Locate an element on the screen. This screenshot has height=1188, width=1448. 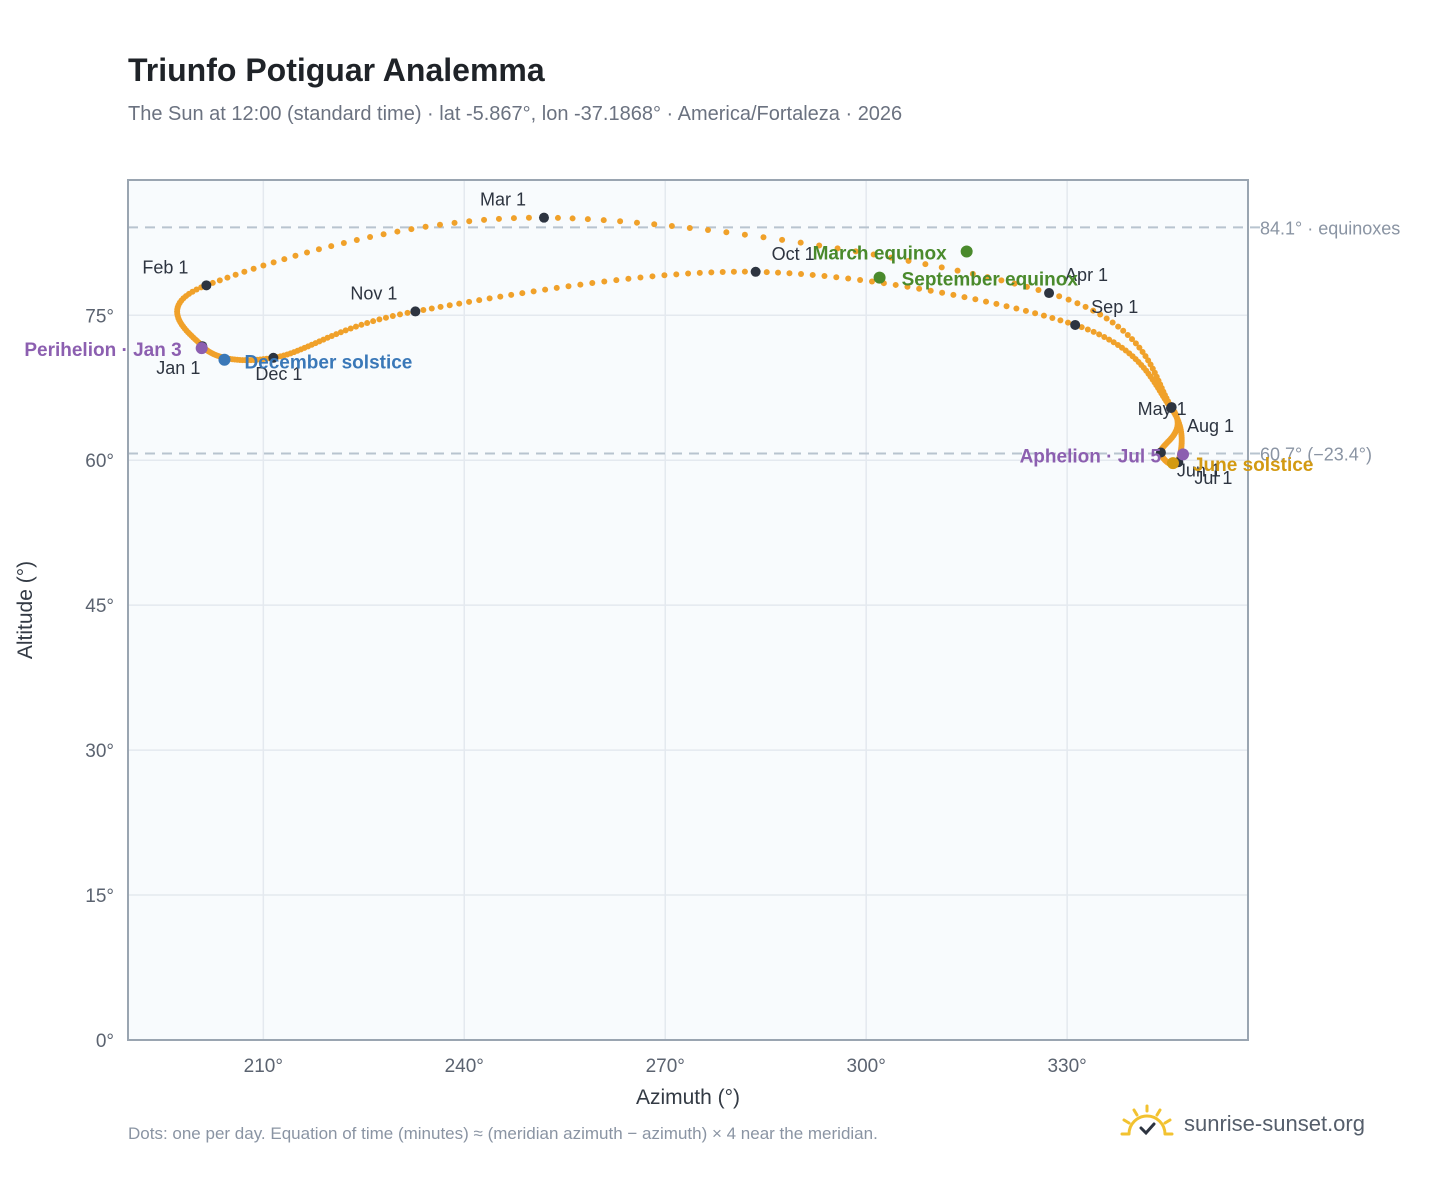
month-label: Jan 1 is located at coordinates (178, 368).